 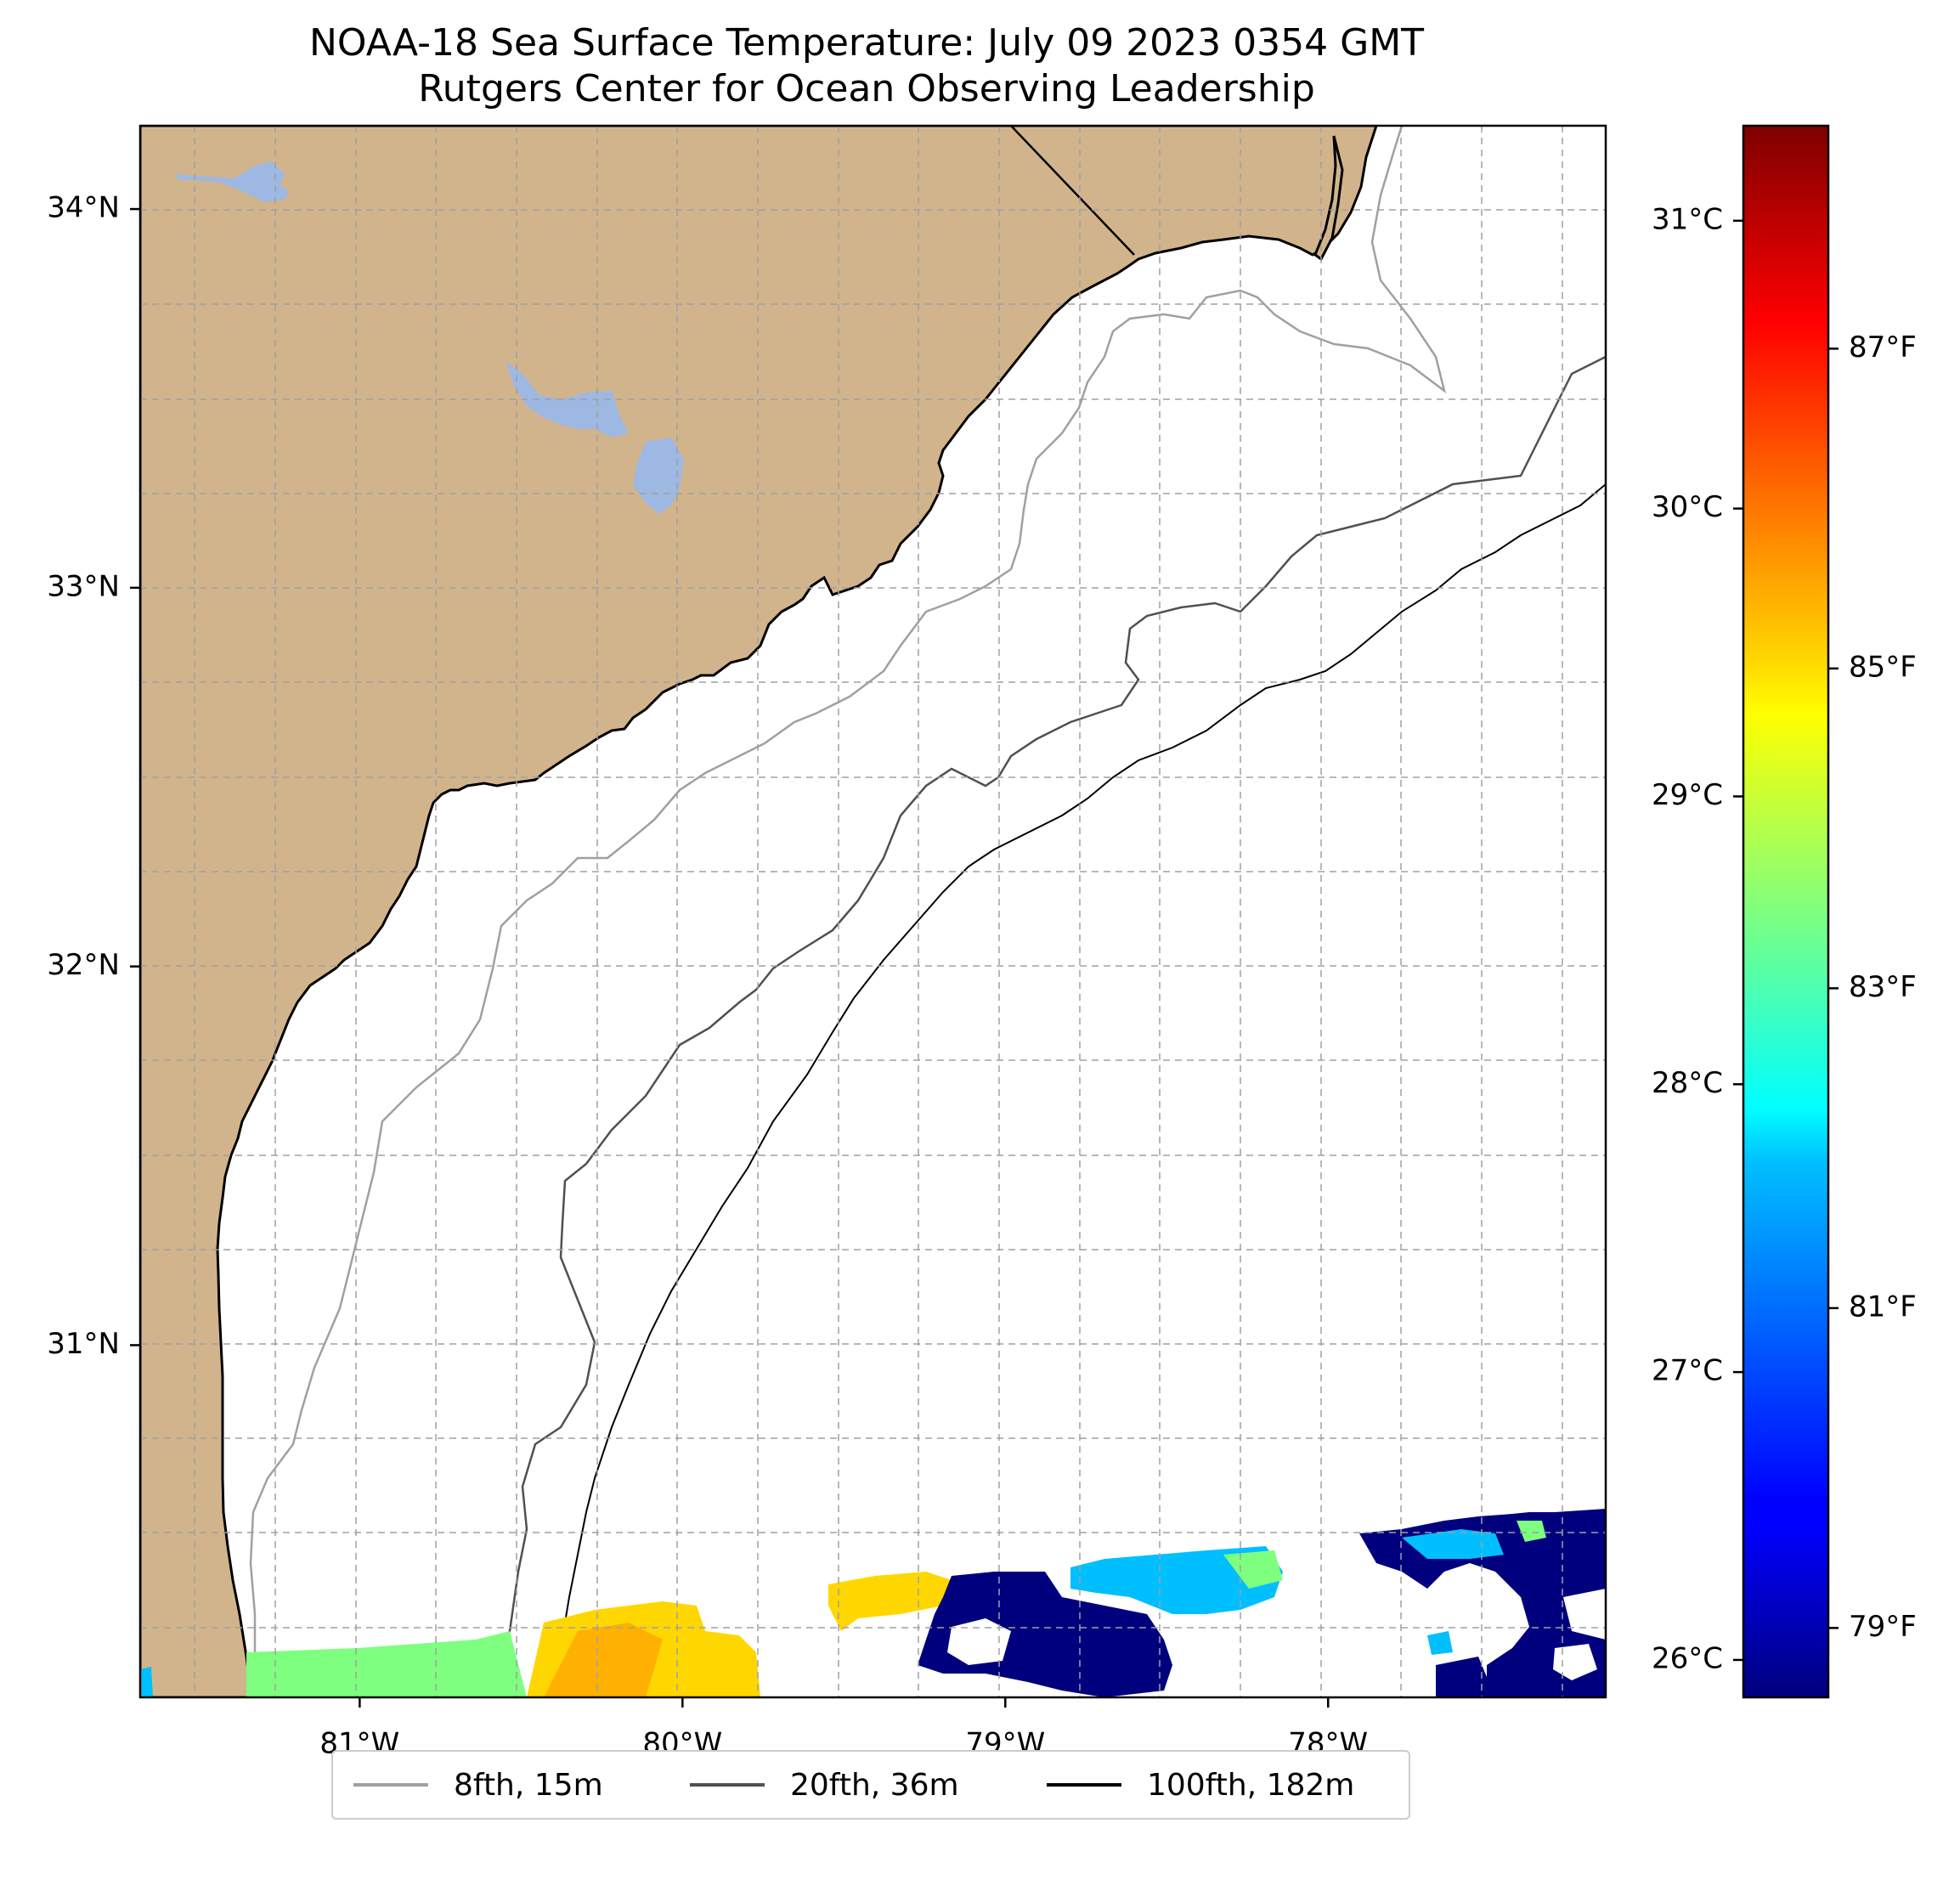 I want to click on fahrenheit-label: 85°F, so click(x=1883, y=667).